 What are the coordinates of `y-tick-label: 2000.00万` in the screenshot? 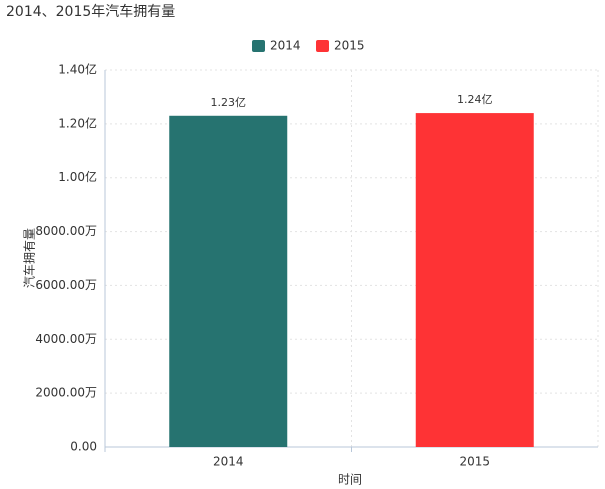 It's located at (66, 393).